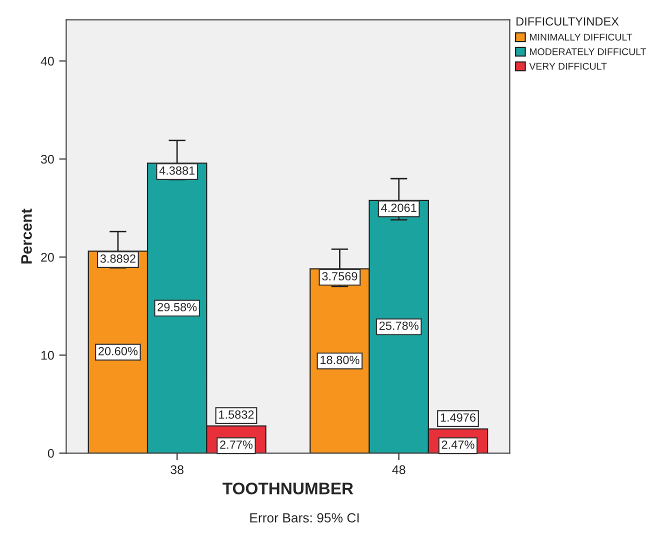  What do you see at coordinates (118, 351) in the screenshot?
I see `data-label: 20.60%` at bounding box center [118, 351].